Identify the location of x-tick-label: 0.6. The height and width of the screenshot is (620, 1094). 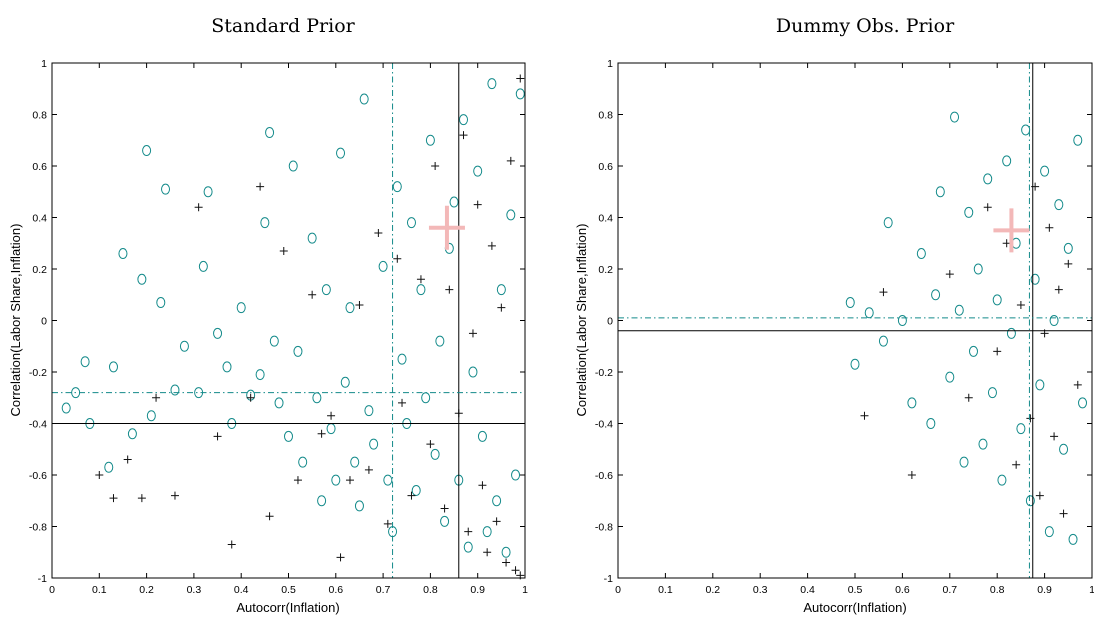
(335, 590).